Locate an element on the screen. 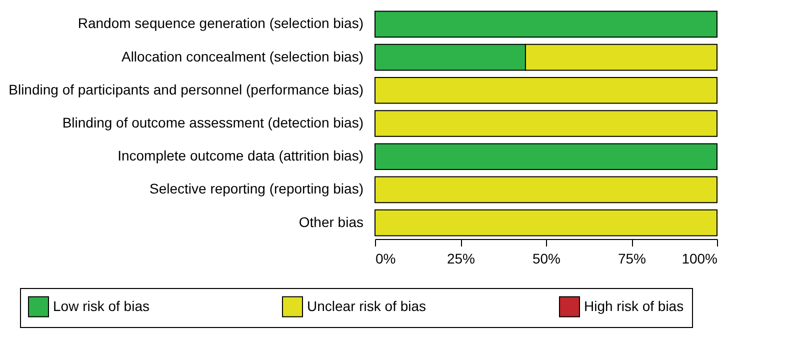 The height and width of the screenshot is (338, 800). x-tick-label: 25% is located at coordinates (461, 258).